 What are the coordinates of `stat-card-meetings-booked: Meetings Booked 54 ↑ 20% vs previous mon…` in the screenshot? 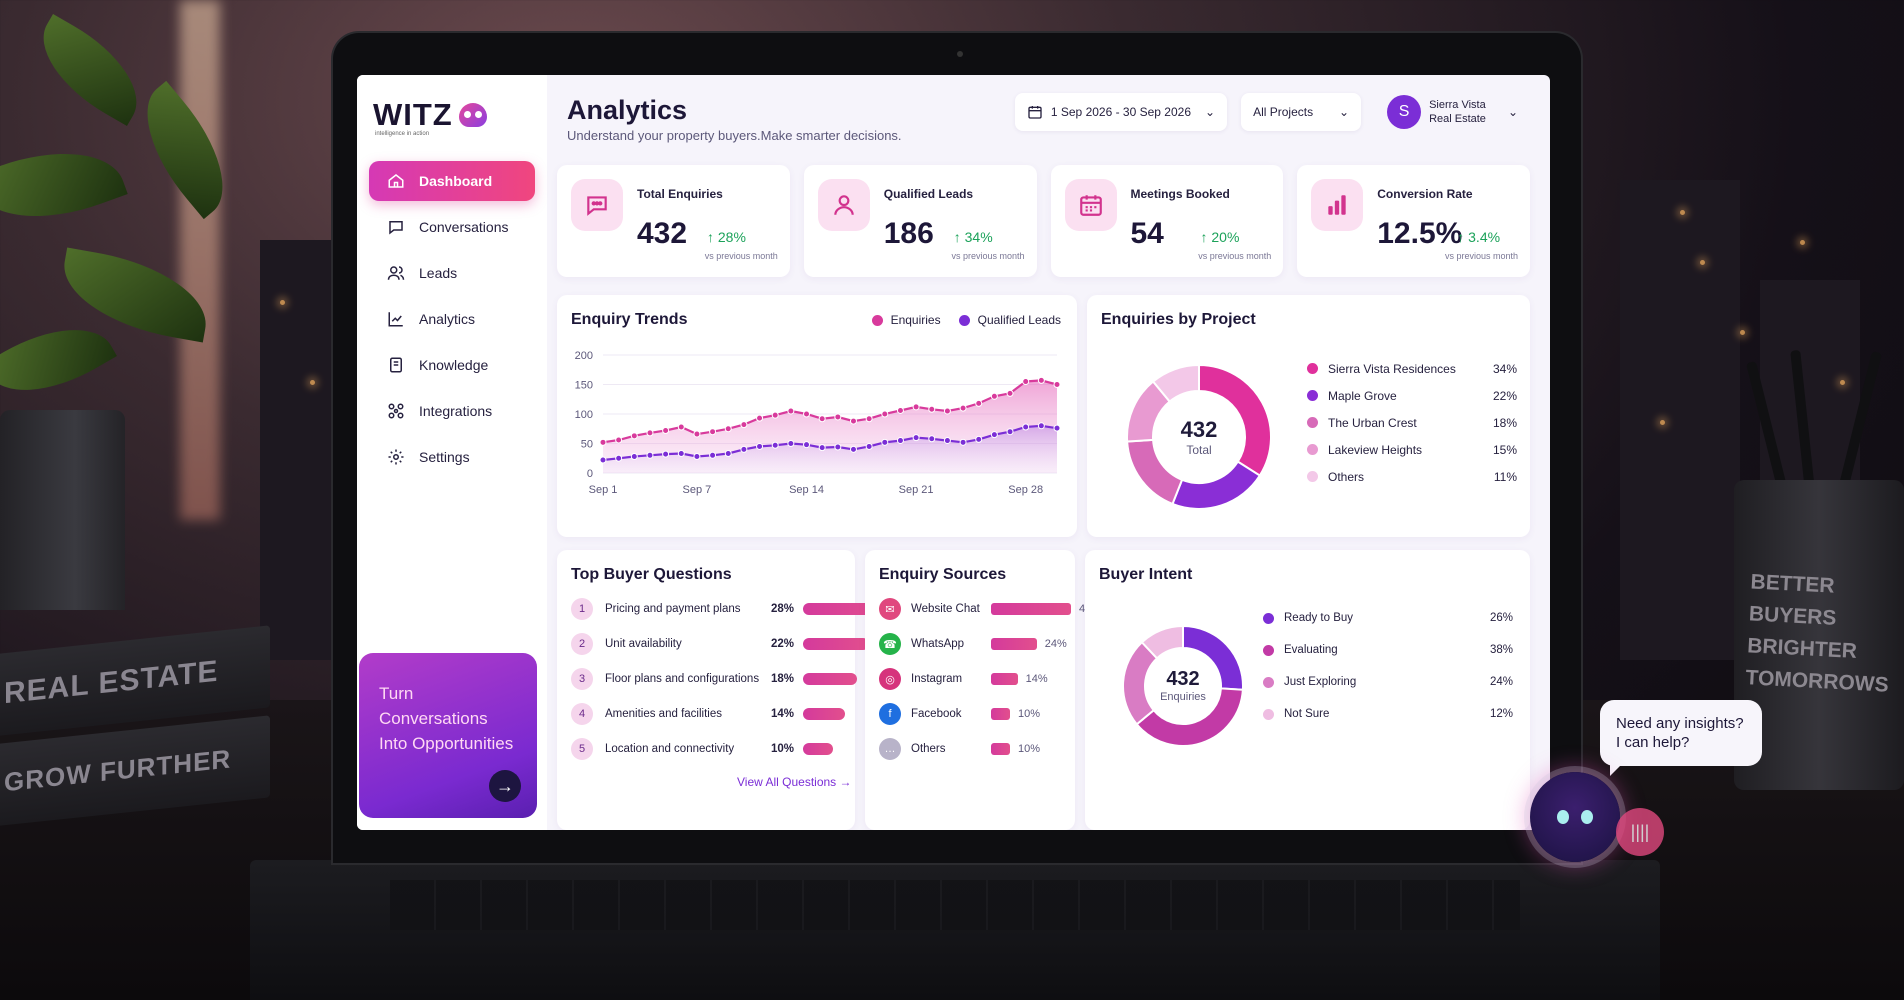 It's located at (1167, 221).